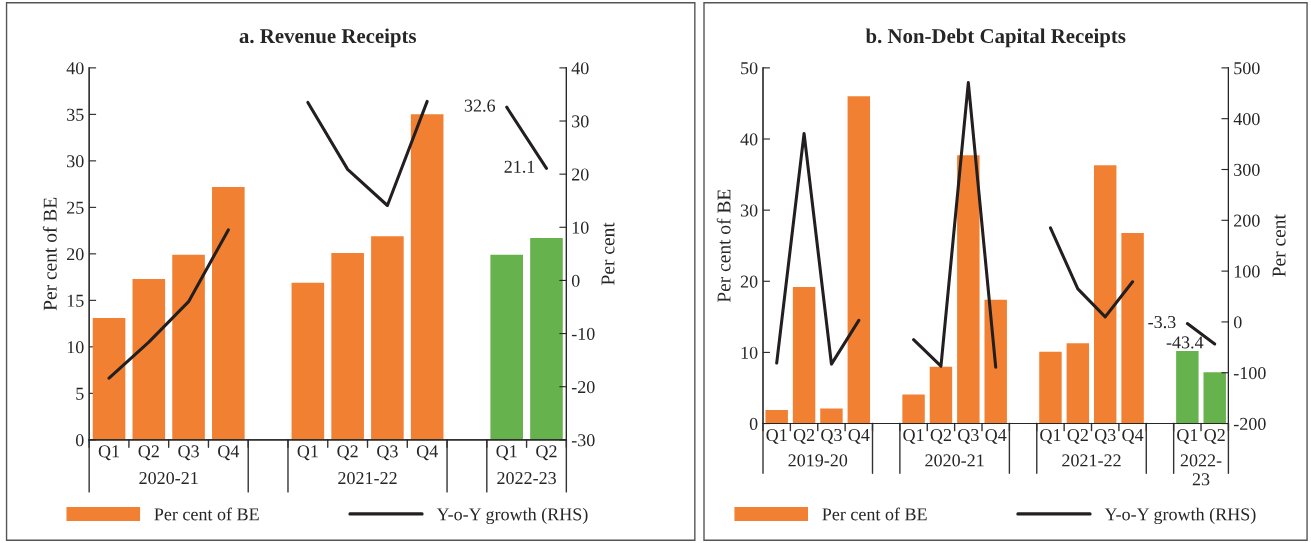  What do you see at coordinates (580, 68) in the screenshot?
I see `y2-tick-label: 40` at bounding box center [580, 68].